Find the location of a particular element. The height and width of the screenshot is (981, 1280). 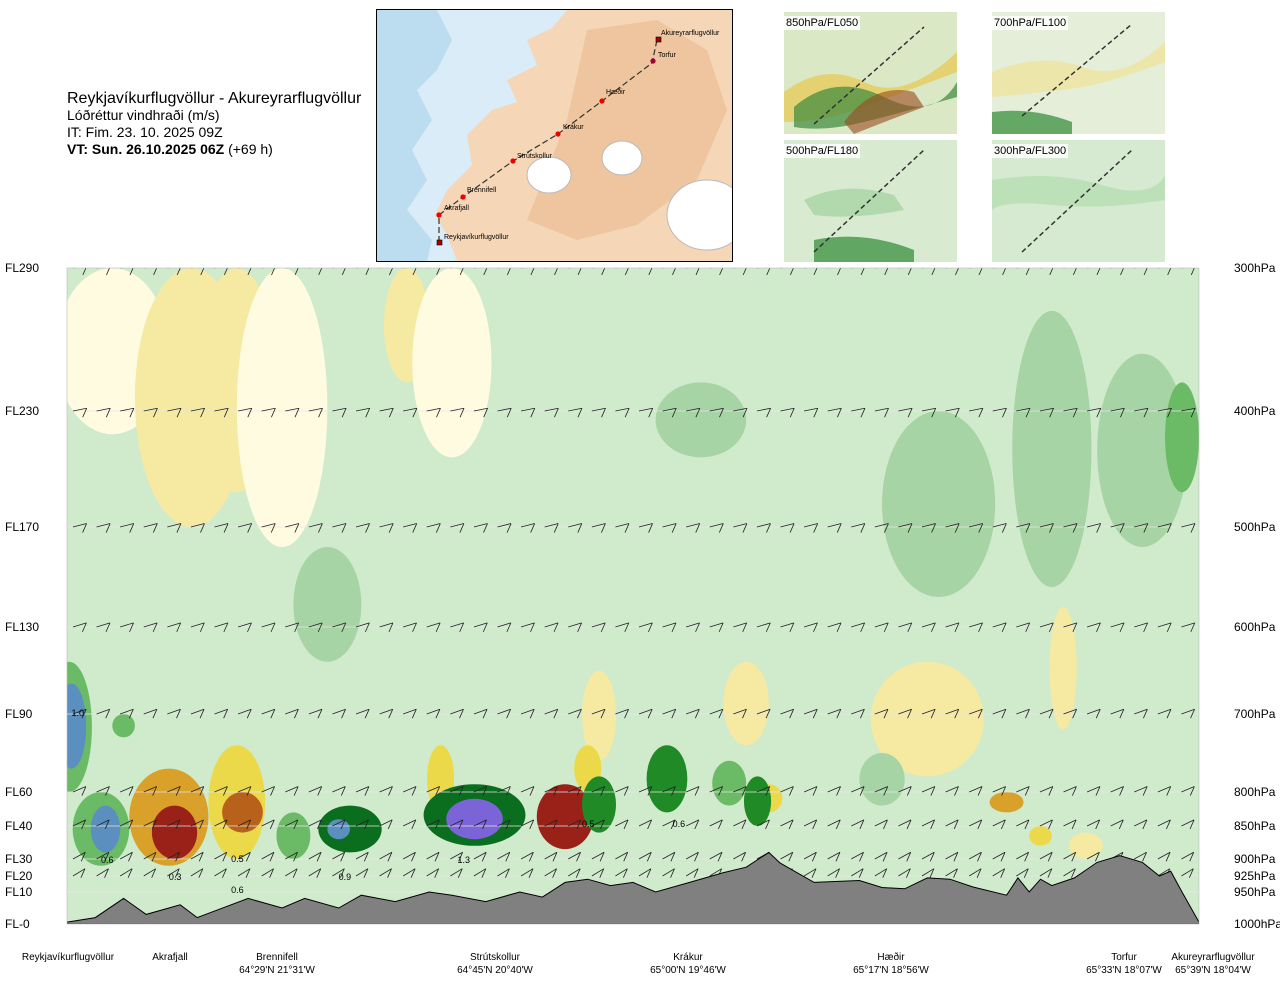

thumb-500: 500hPa/FL180 is located at coordinates (870, 201).